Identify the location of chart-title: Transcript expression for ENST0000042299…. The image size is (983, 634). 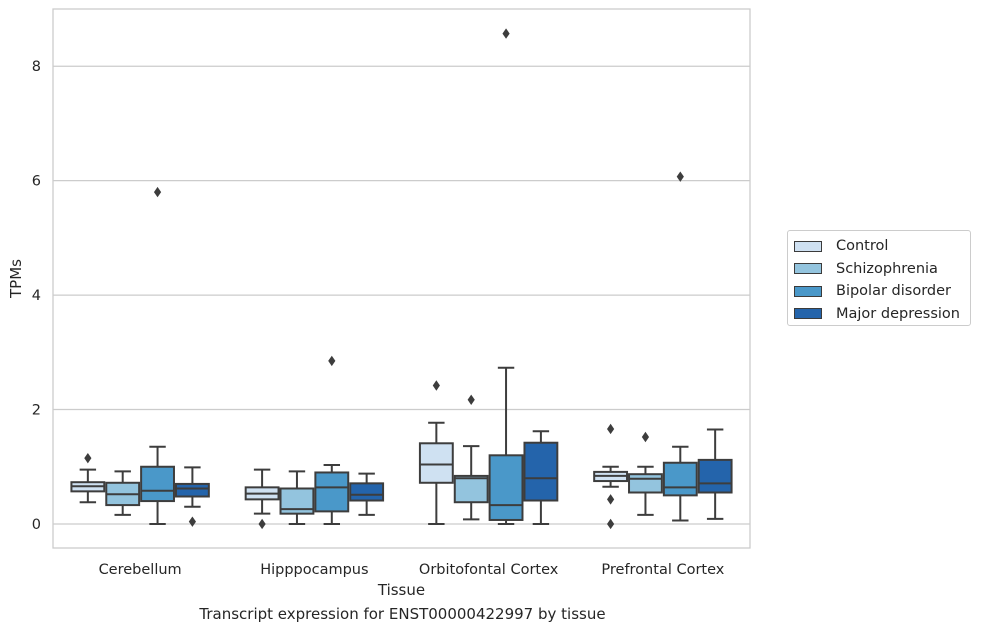
(402, 614).